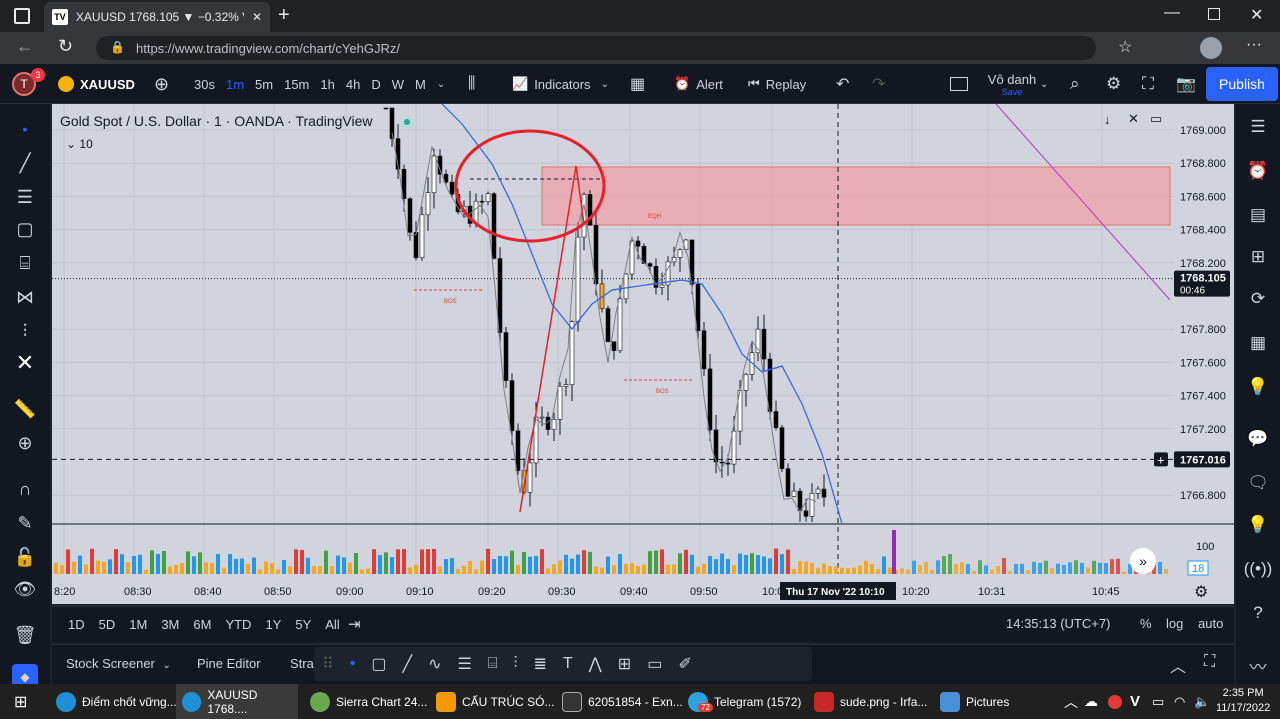  Describe the element at coordinates (264, 84) in the screenshot. I see `interval-5m: 5m` at that location.